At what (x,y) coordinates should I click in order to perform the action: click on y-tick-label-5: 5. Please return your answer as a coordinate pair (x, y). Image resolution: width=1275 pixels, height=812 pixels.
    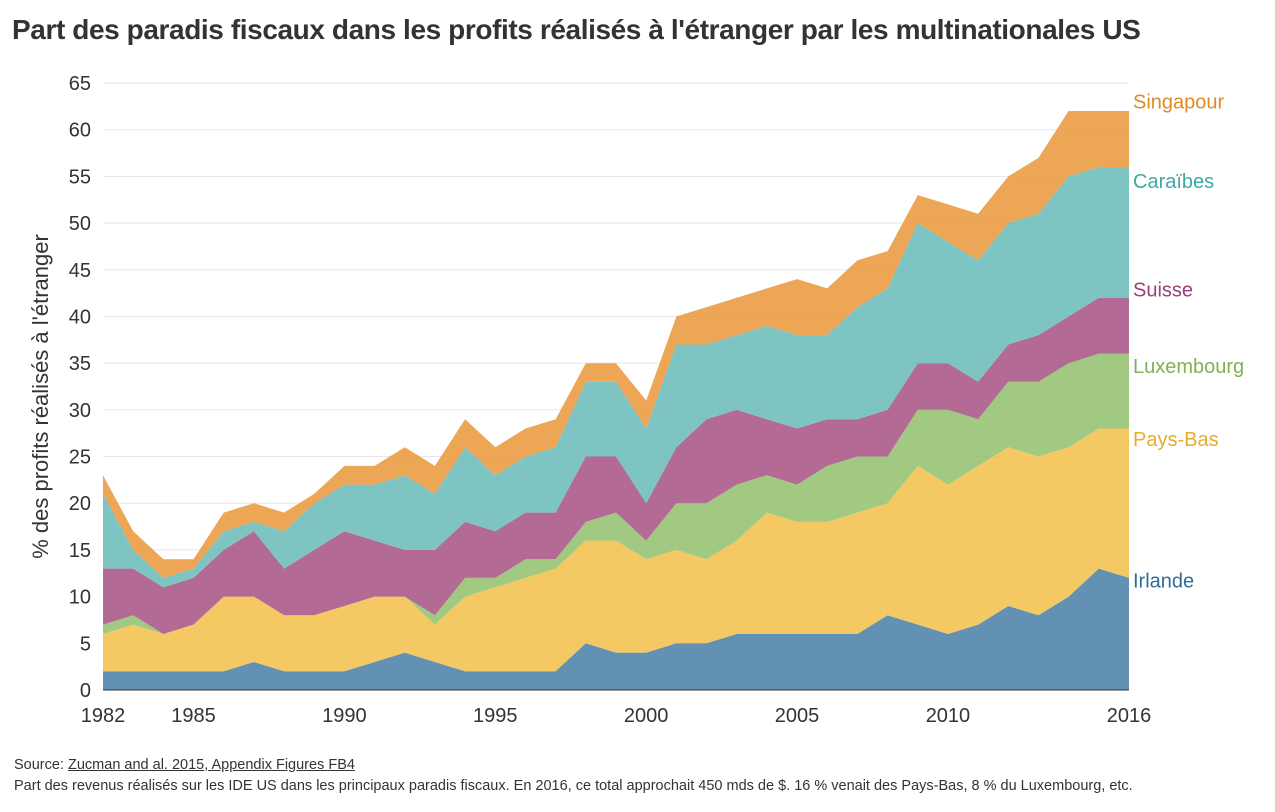
    Looking at the image, I should click on (85, 644).